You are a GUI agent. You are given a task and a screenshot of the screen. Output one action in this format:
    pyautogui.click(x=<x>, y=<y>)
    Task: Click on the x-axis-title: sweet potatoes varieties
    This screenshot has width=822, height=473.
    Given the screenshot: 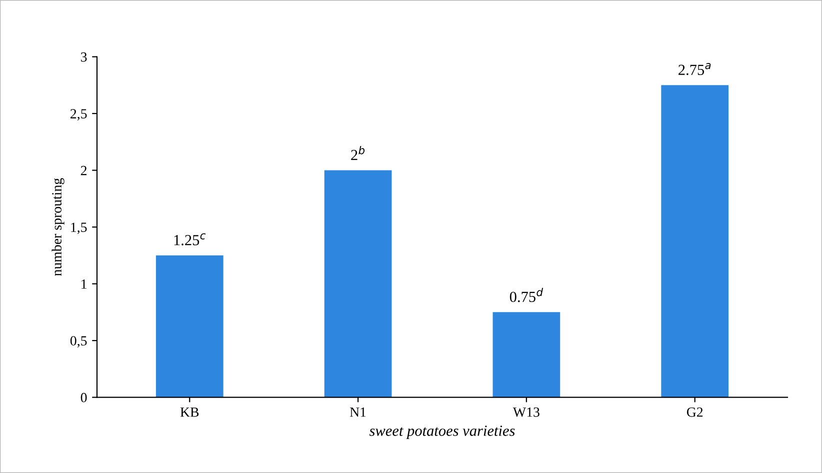 What is the action you would take?
    pyautogui.click(x=442, y=433)
    